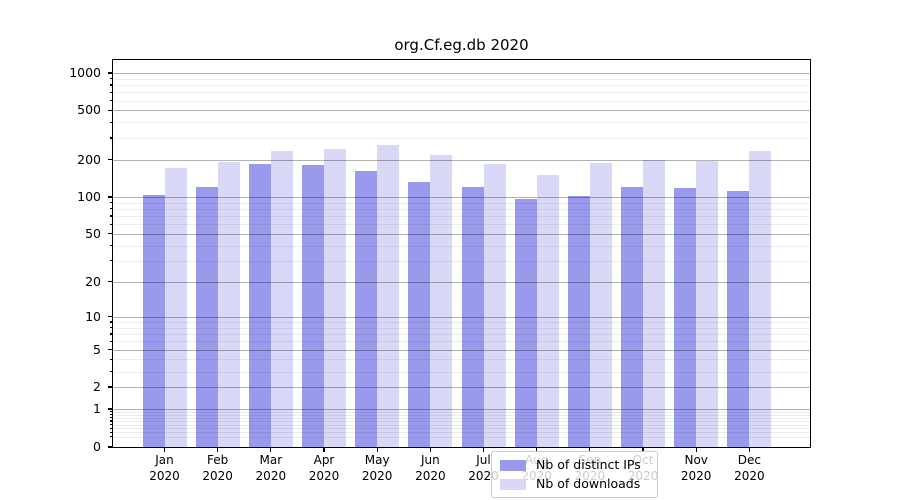 Image resolution: width=900 pixels, height=500 pixels. What do you see at coordinates (483, 449) in the screenshot?
I see `x-tick-mark-jul` at bounding box center [483, 449].